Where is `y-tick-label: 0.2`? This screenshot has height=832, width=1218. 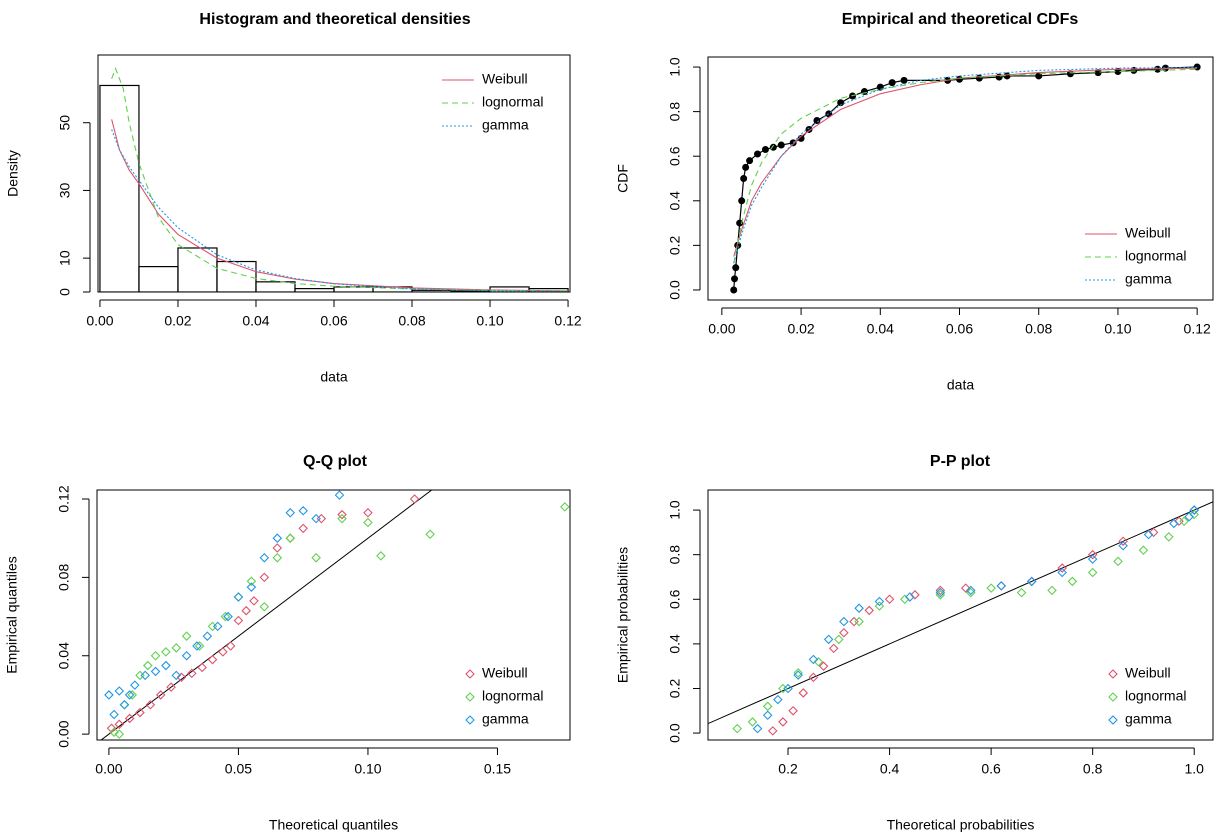 y-tick-label: 0.2 is located at coordinates (675, 245).